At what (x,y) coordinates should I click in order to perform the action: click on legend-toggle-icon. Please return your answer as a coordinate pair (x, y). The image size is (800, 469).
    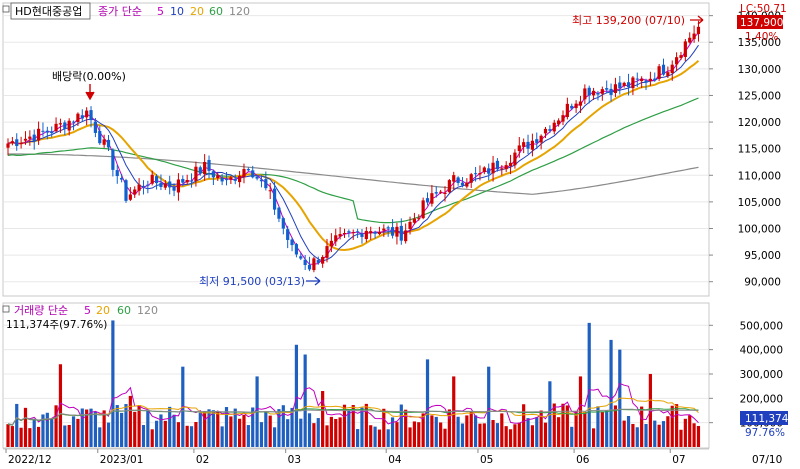
    Looking at the image, I should click on (6, 9).